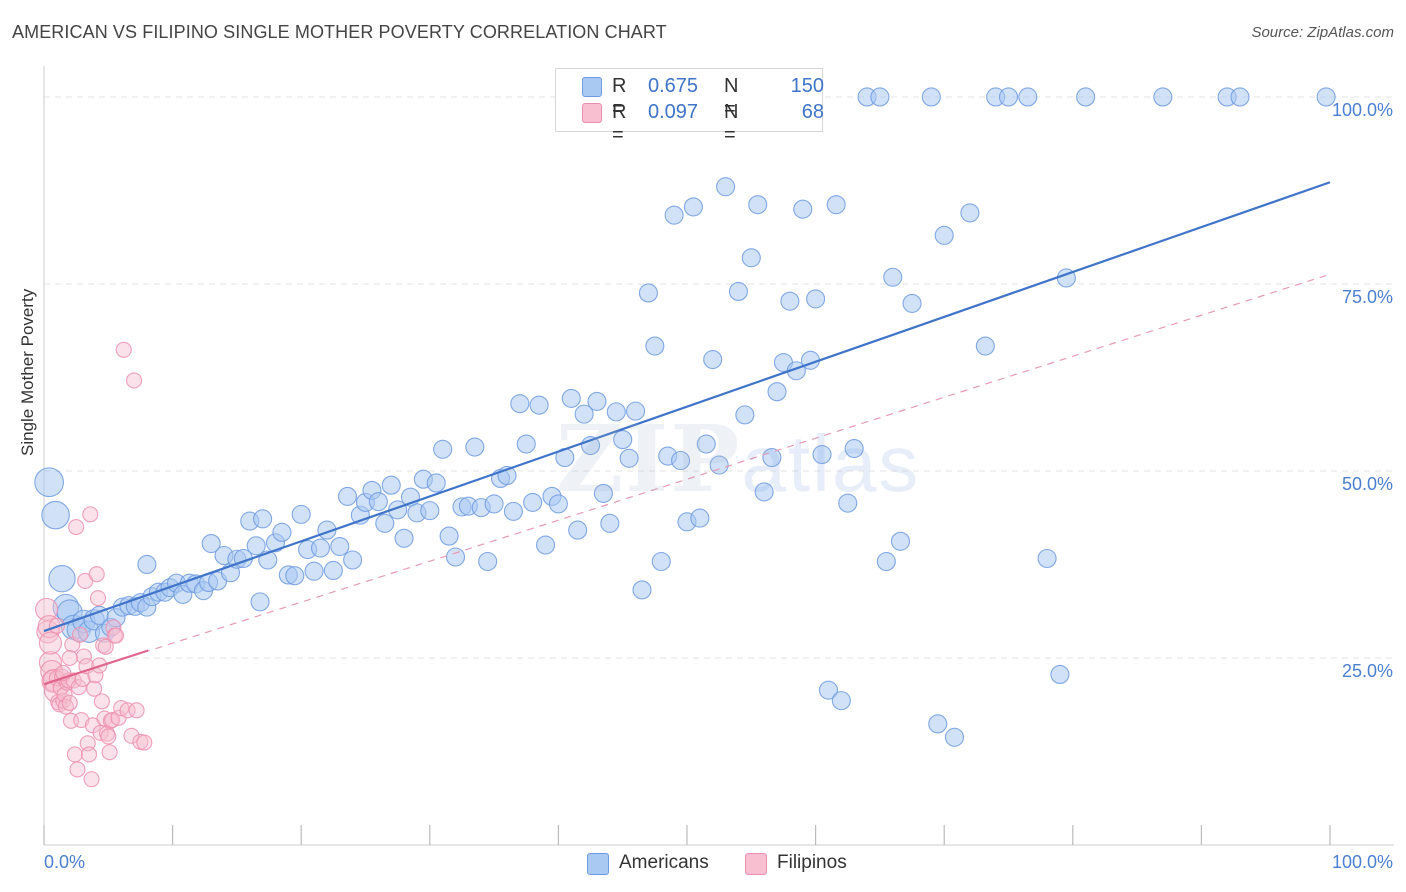 This screenshot has height=892, width=1406. I want to click on y-axis-label: Single Mother Poverty, so click(27, 372).